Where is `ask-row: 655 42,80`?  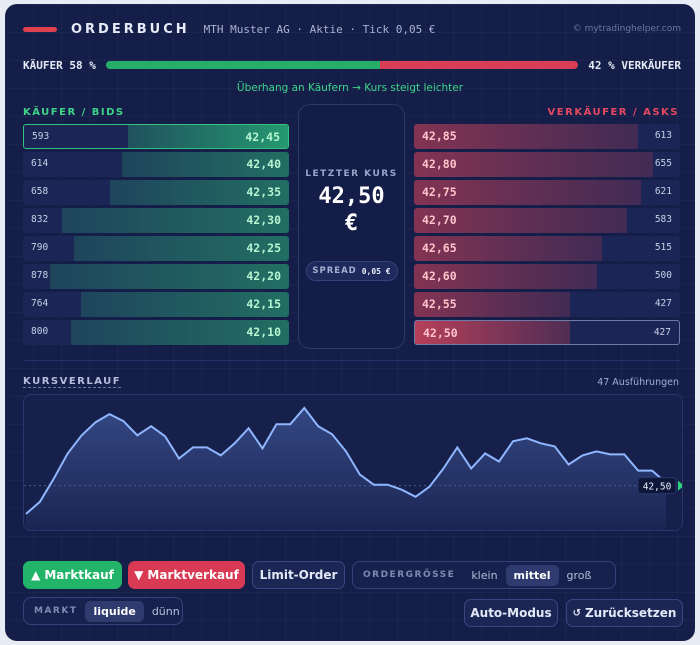 ask-row: 655 42,80 is located at coordinates (547, 164).